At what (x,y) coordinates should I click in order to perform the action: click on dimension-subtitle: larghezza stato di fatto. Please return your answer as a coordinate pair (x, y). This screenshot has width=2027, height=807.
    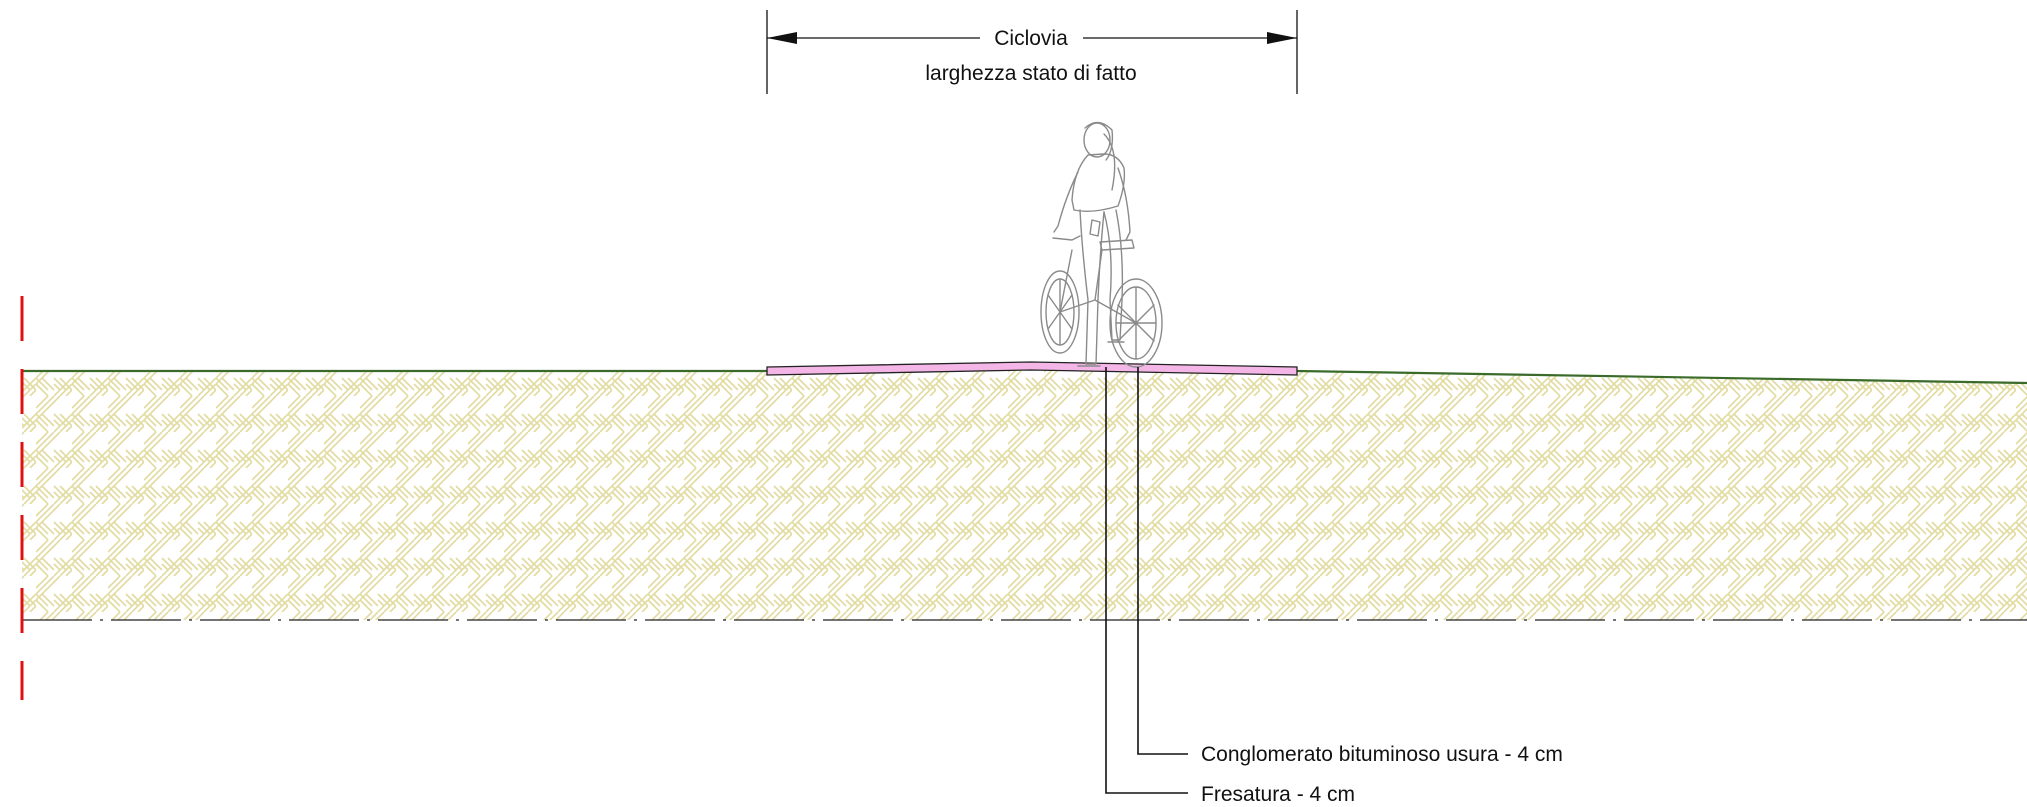
    Looking at the image, I should click on (1030, 73).